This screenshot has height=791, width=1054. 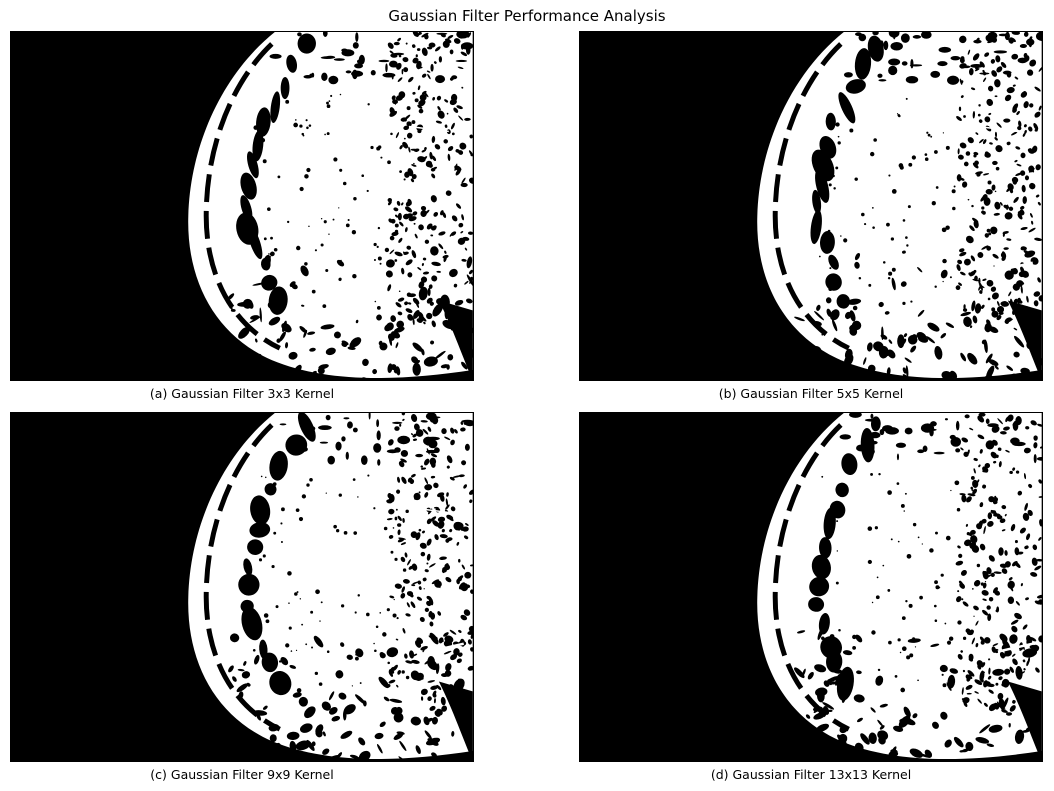 What do you see at coordinates (811, 774) in the screenshot?
I see `panel-d-caption: (d) Gaussian Filter 13x13 Kernel` at bounding box center [811, 774].